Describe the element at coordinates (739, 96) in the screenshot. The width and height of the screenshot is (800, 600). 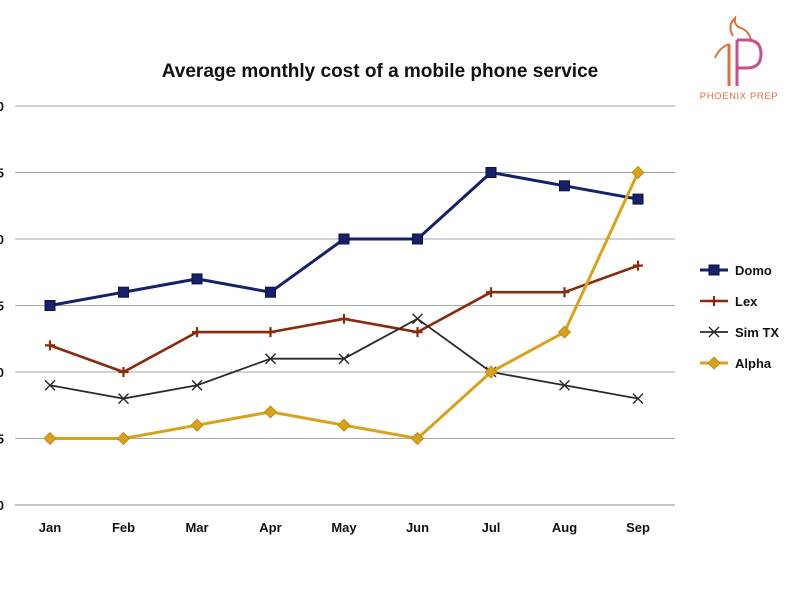
I see `brand-name: PHOENIX PREP` at that location.